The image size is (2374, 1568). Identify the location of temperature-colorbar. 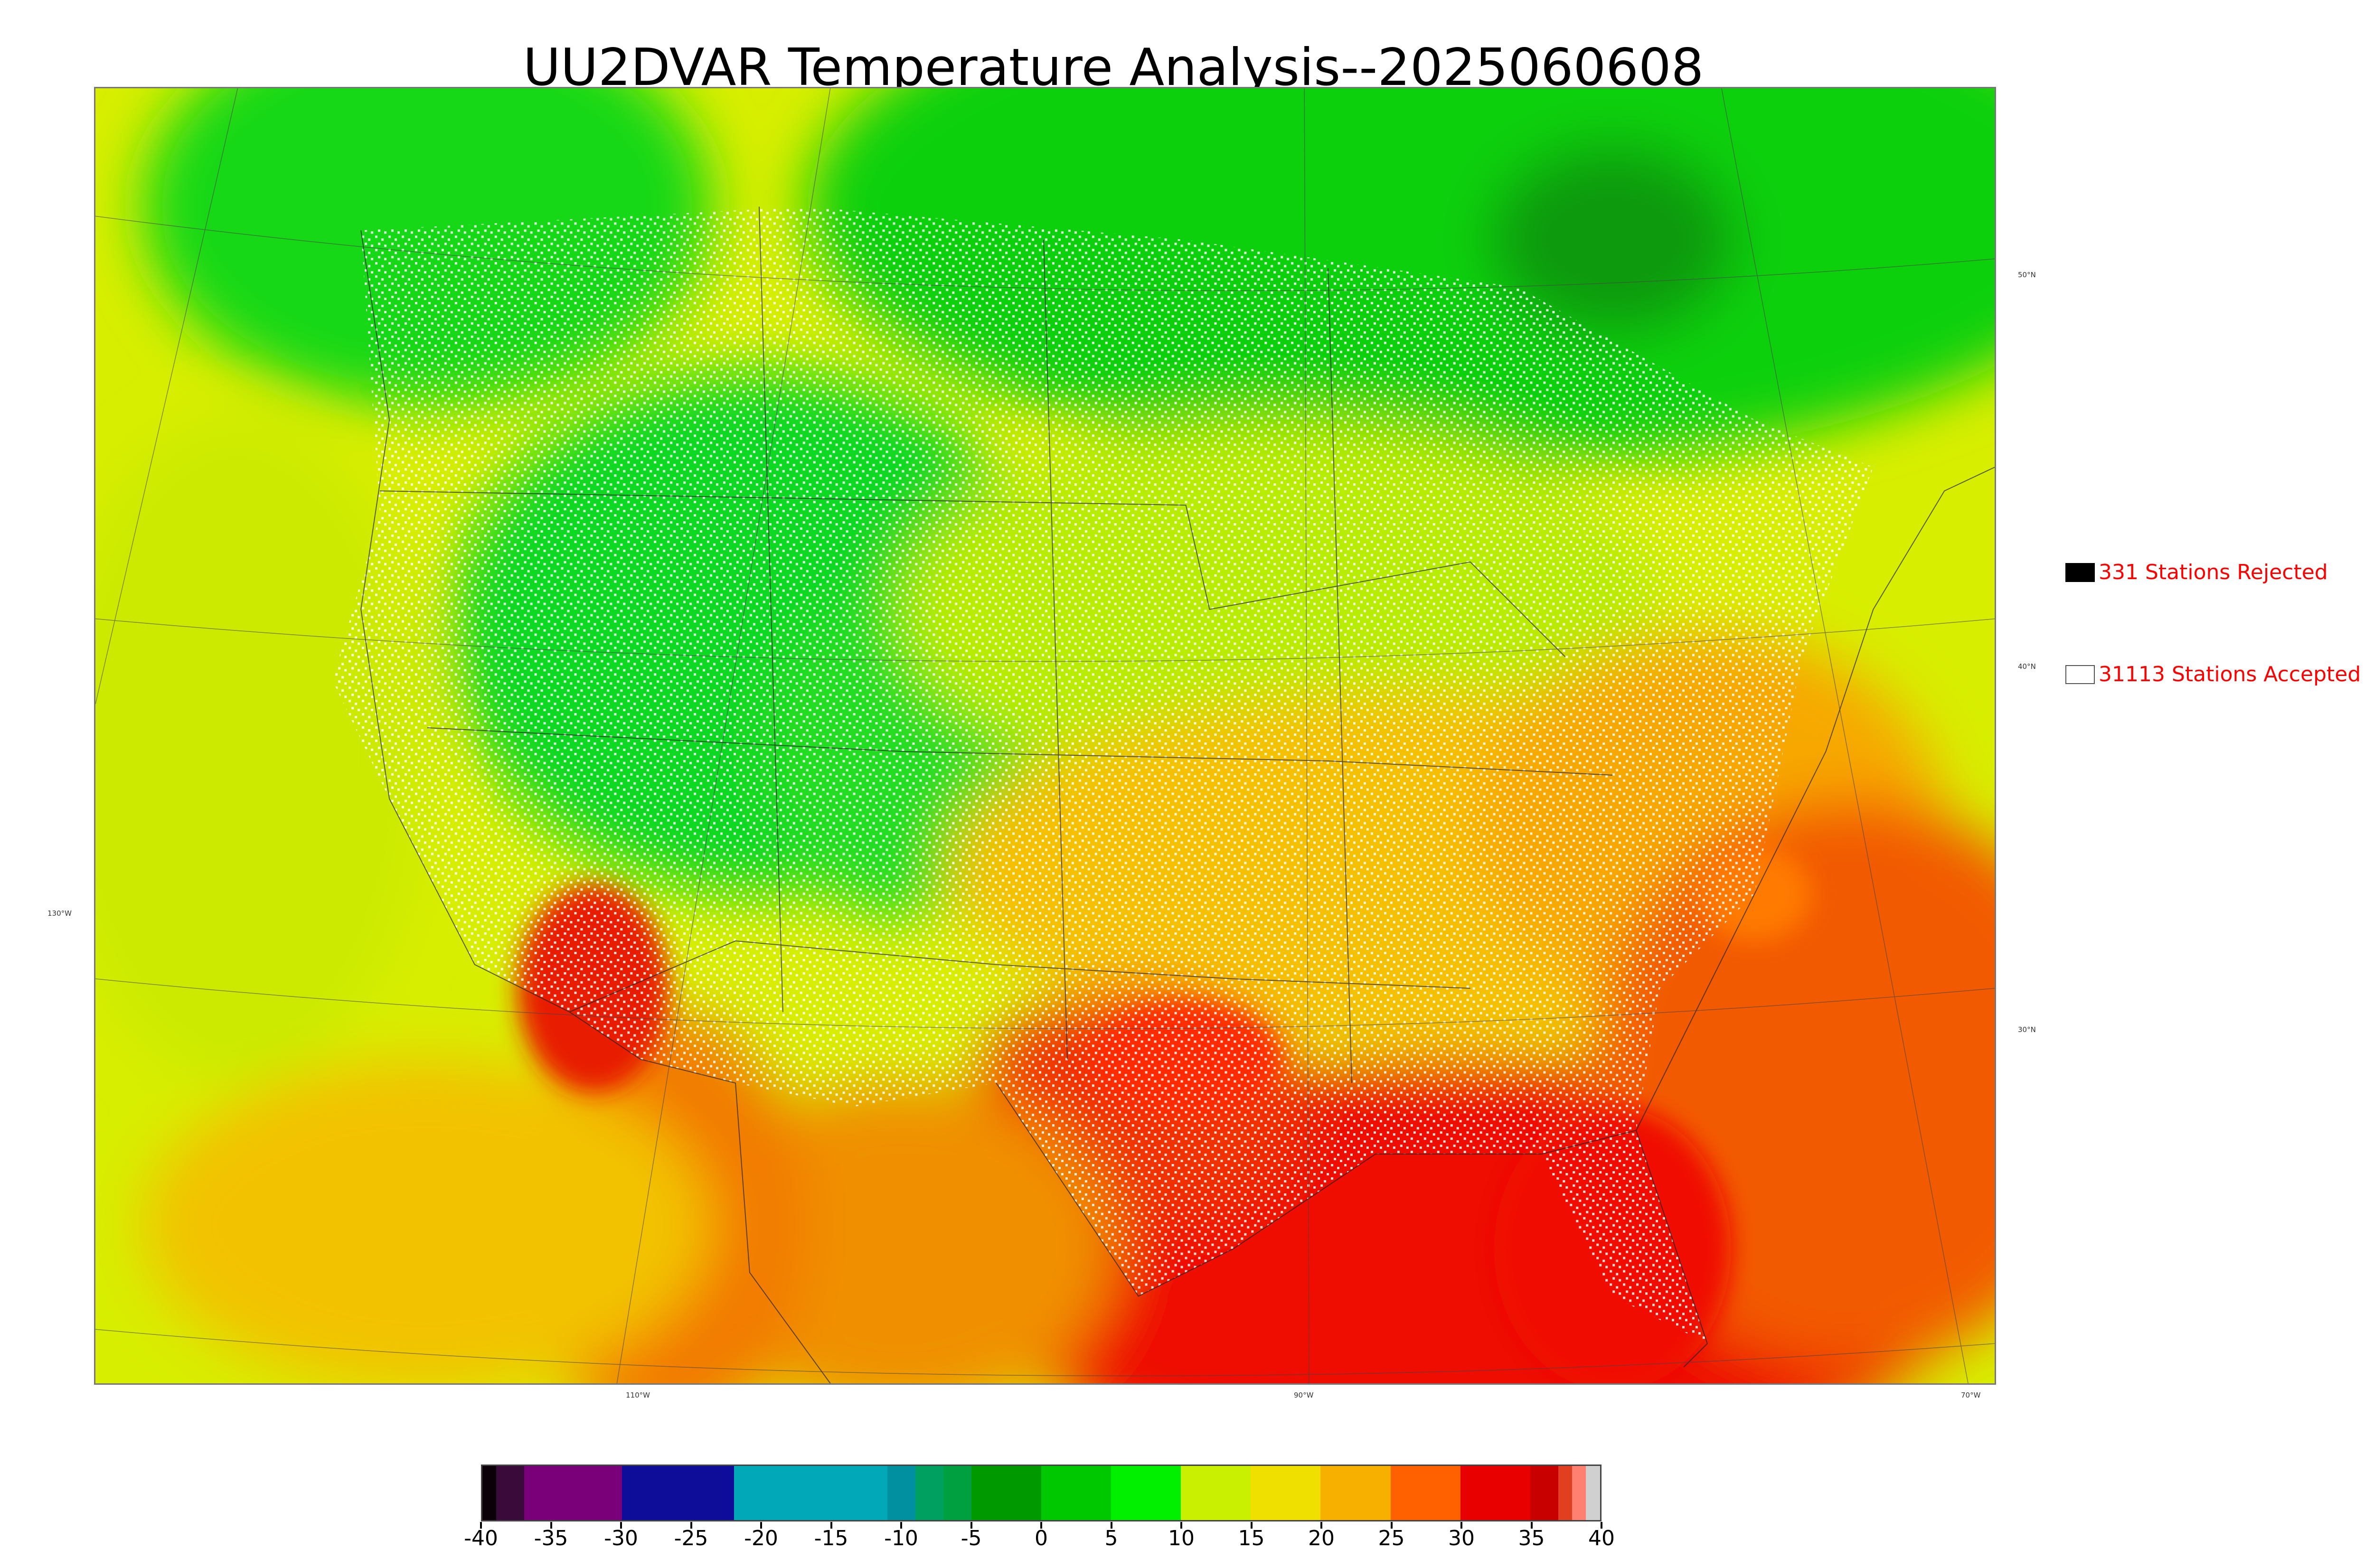
(1041, 1493).